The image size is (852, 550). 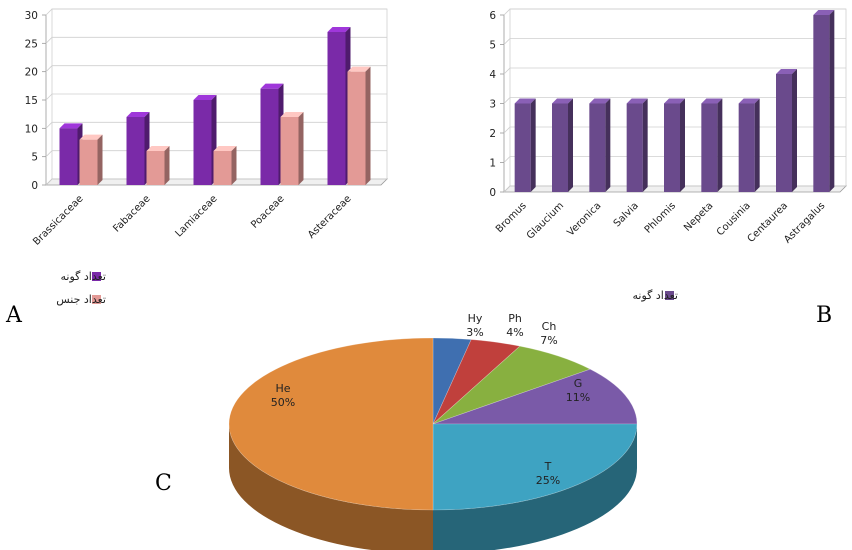 What do you see at coordinates (548, 480) in the screenshot?
I see `pie-pct-T: 25%` at bounding box center [548, 480].